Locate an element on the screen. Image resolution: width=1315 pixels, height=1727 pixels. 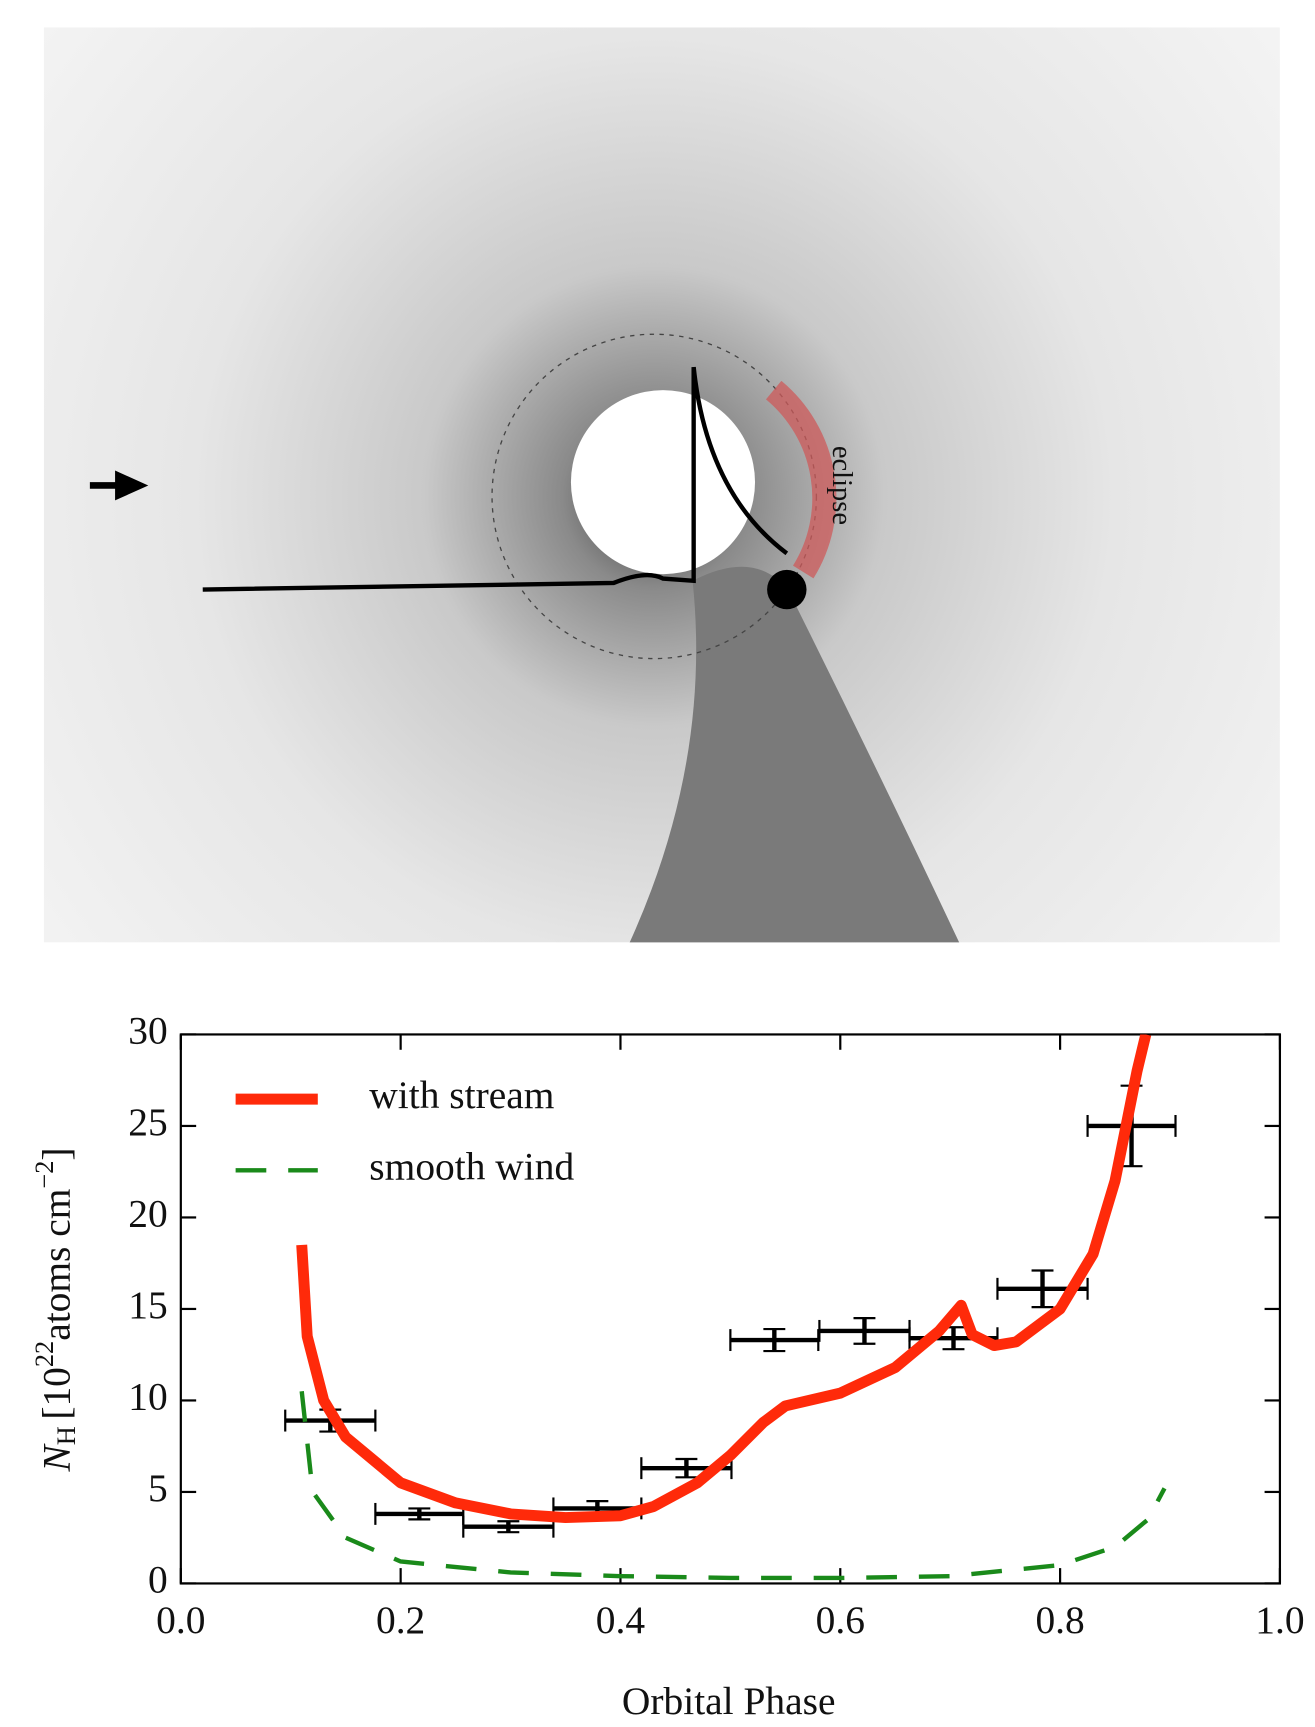
y-label-part: atoms cm is located at coordinates (56, 1264).